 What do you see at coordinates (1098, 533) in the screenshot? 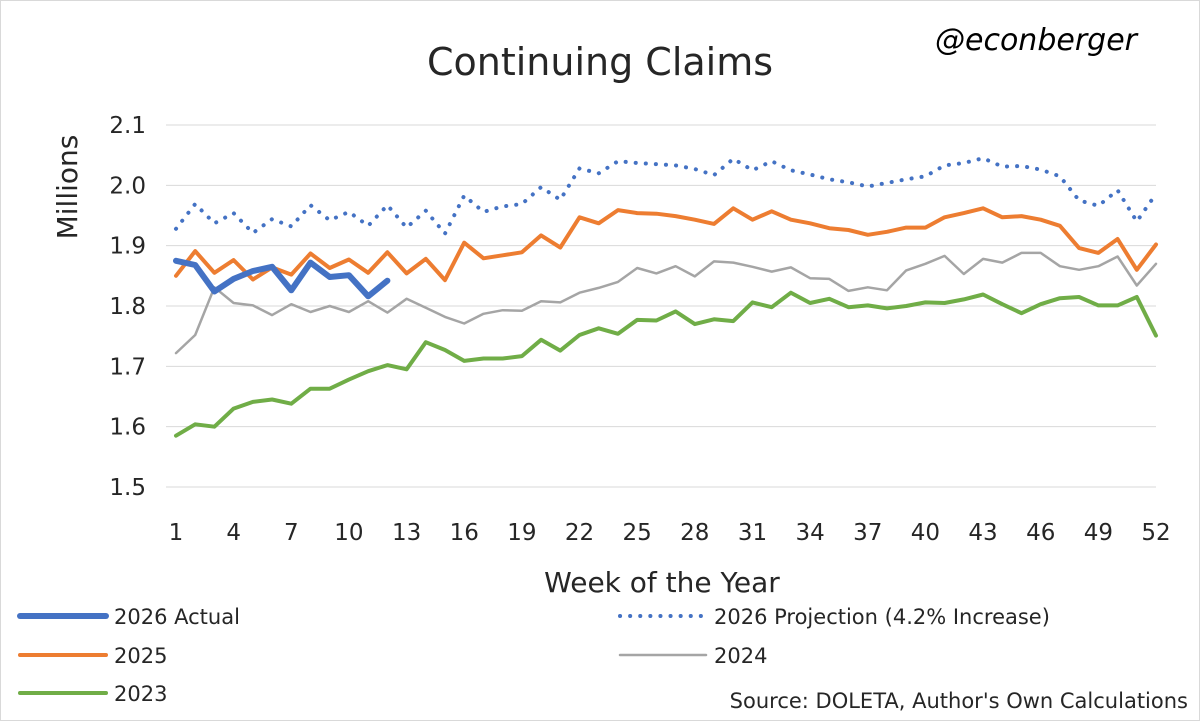
I see `x-tick-label: 49` at bounding box center [1098, 533].